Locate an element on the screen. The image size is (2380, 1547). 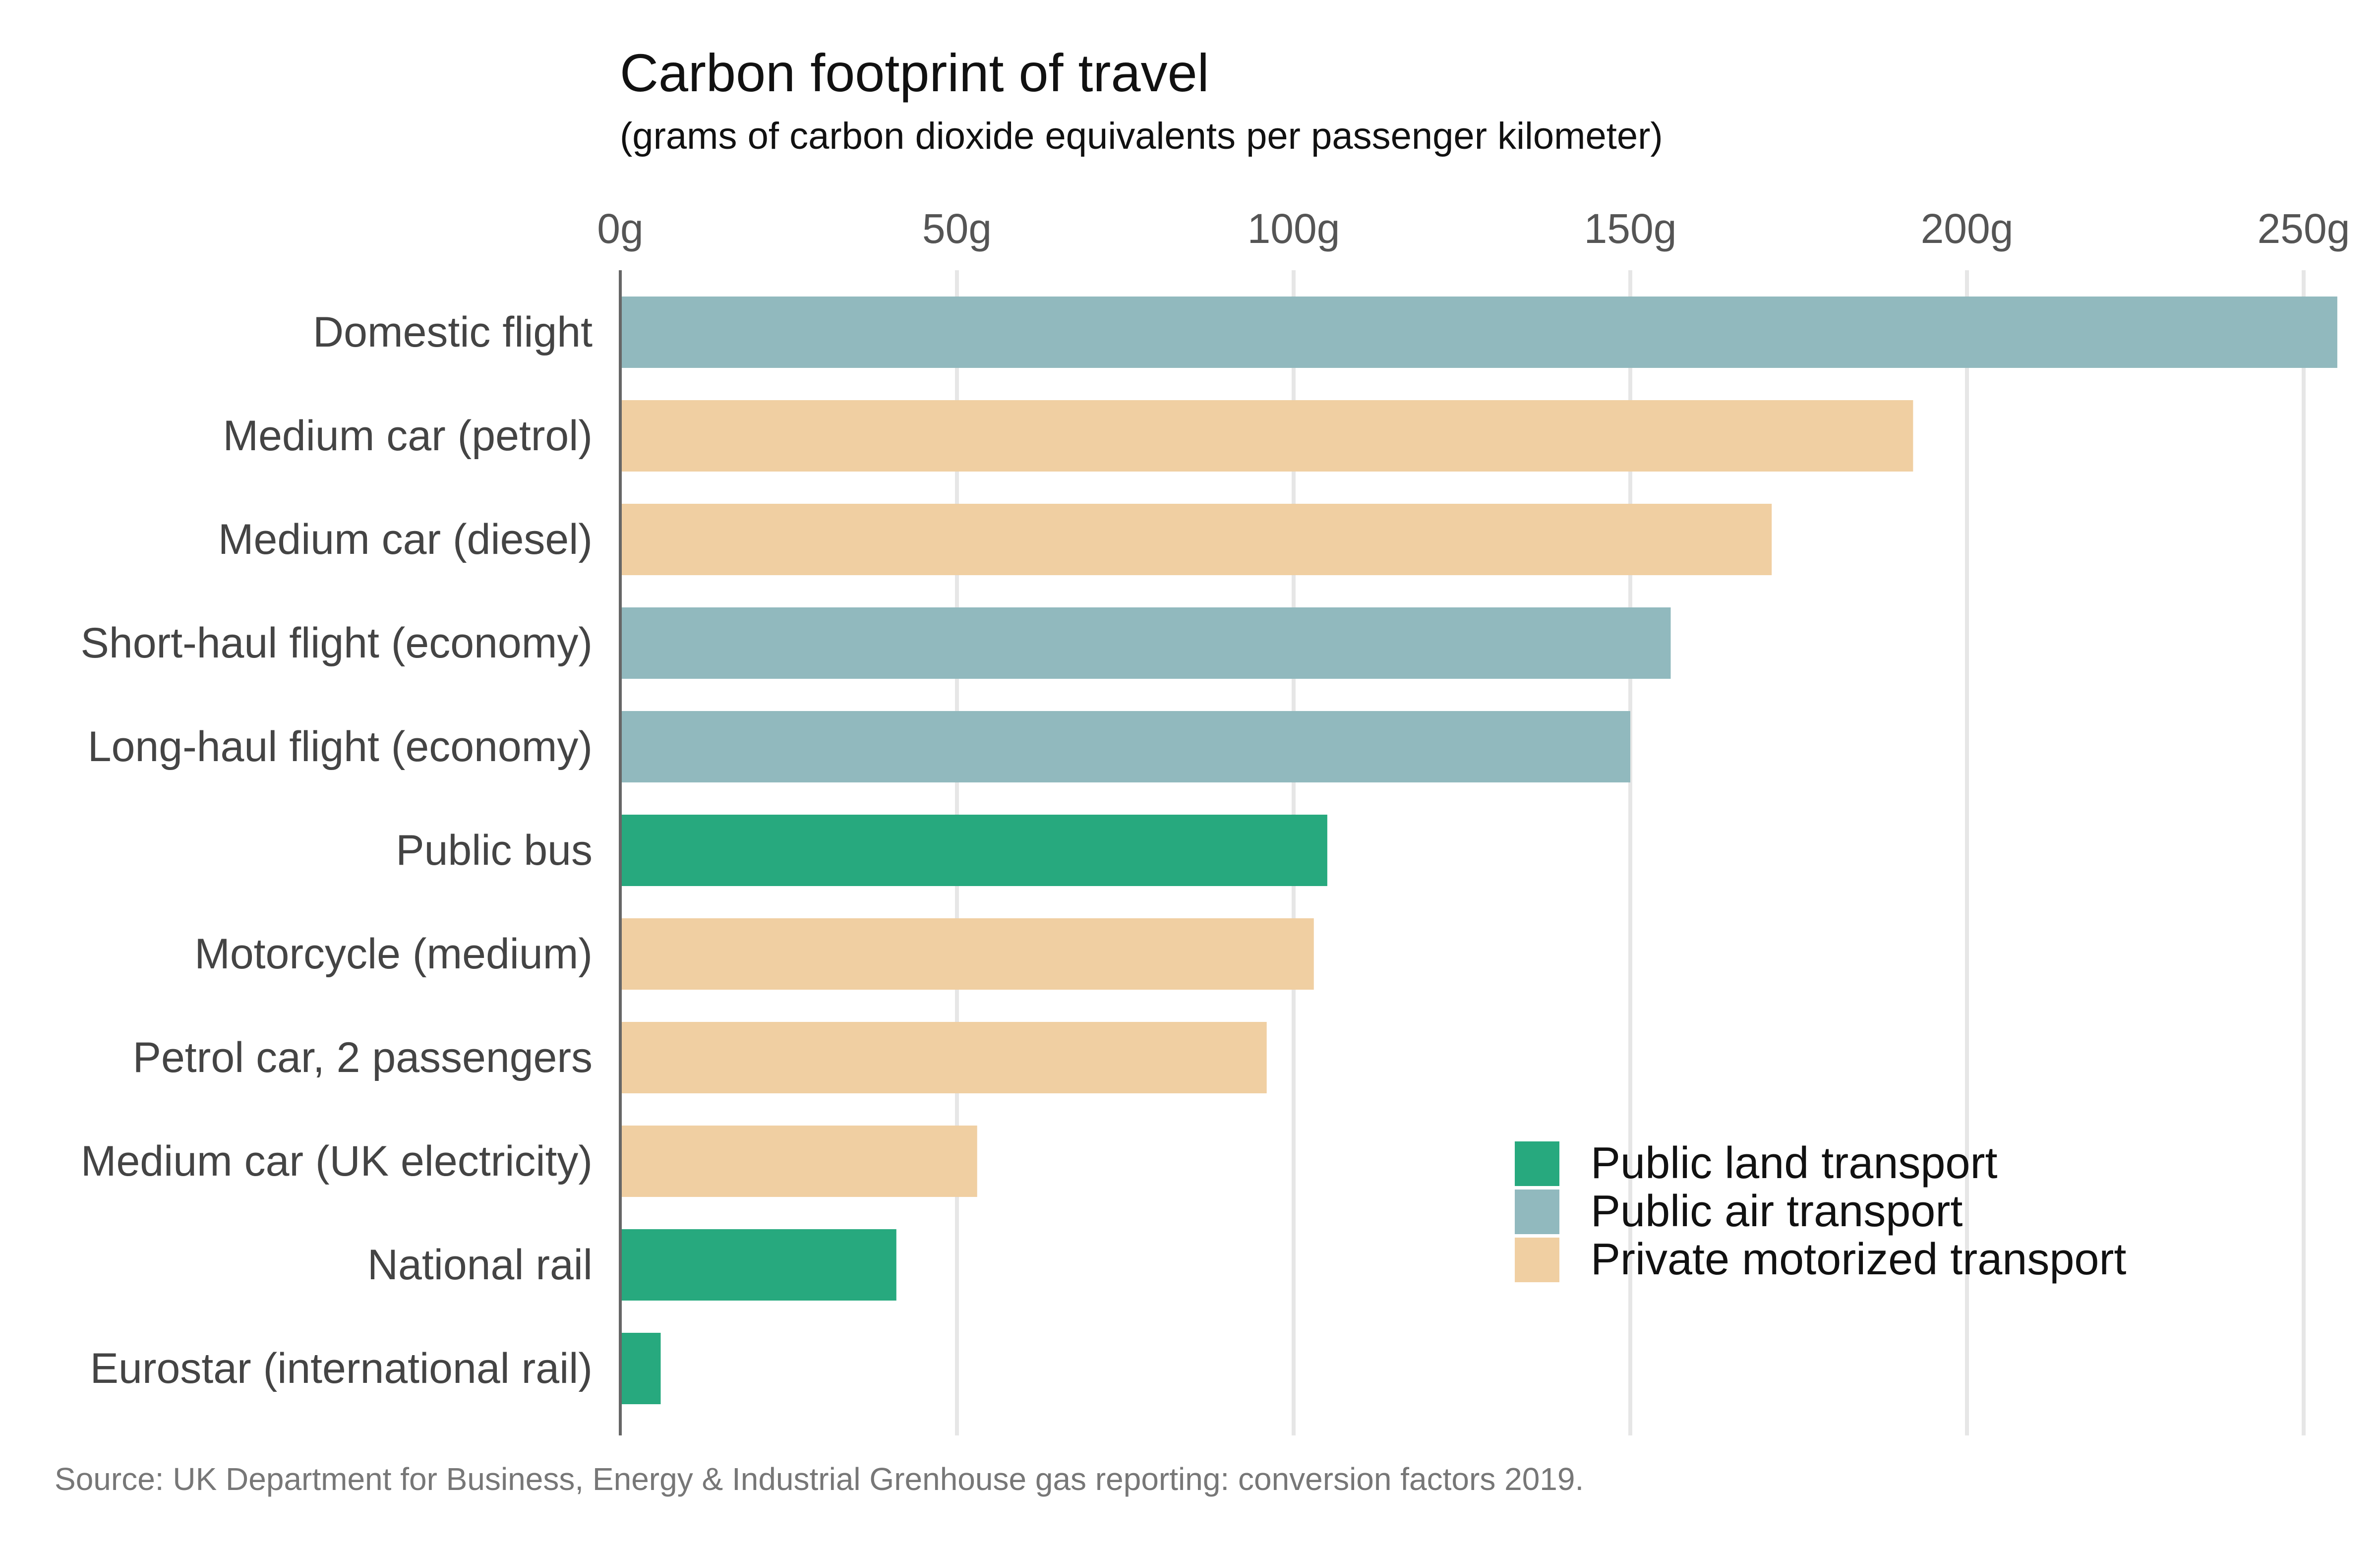
category-label: Medium car (UK electricity) is located at coordinates (337, 1161).